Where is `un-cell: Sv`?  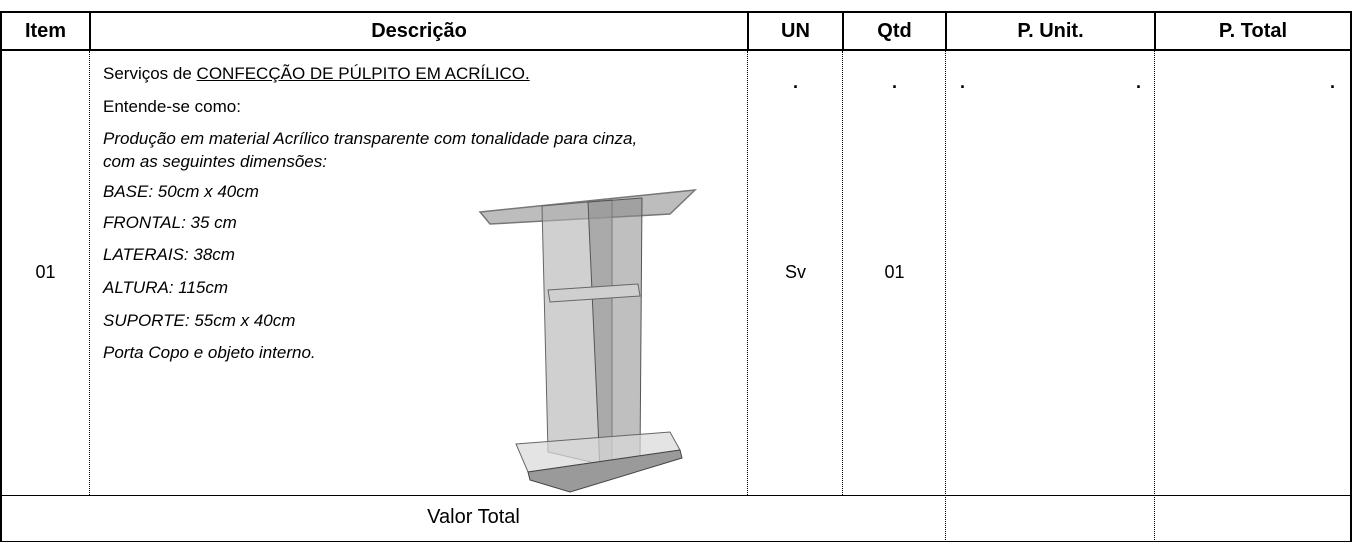
un-cell: Sv is located at coordinates (795, 272).